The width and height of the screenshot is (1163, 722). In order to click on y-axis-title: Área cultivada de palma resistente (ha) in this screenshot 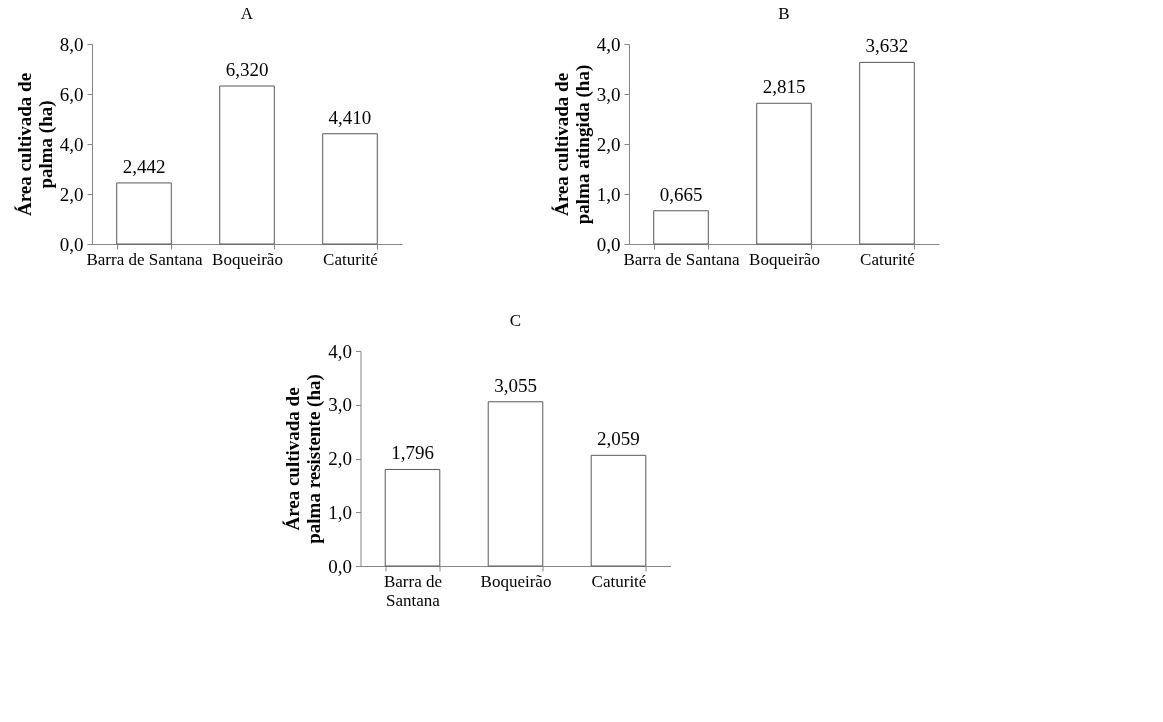, I will do `click(304, 459)`.